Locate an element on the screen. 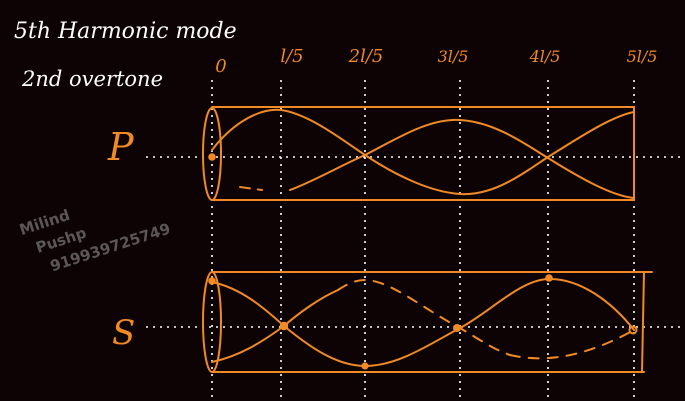  watermark: Milind Pushp 919939725749 is located at coordinates (94, 240).